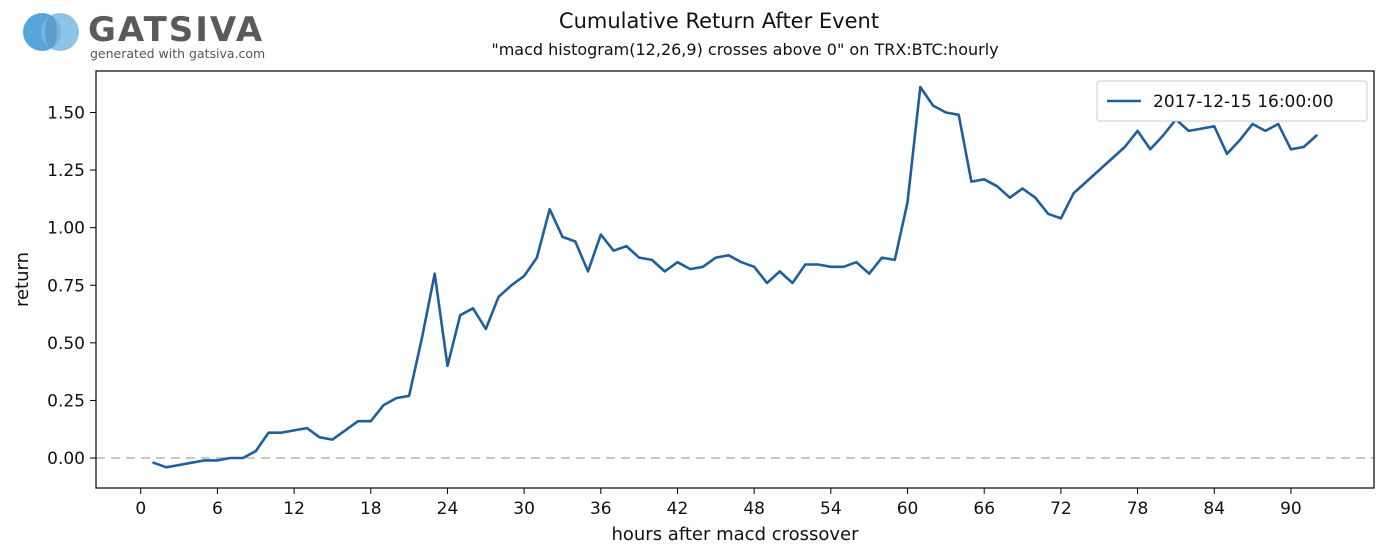  I want to click on x-tick-label: 30, so click(524, 509).